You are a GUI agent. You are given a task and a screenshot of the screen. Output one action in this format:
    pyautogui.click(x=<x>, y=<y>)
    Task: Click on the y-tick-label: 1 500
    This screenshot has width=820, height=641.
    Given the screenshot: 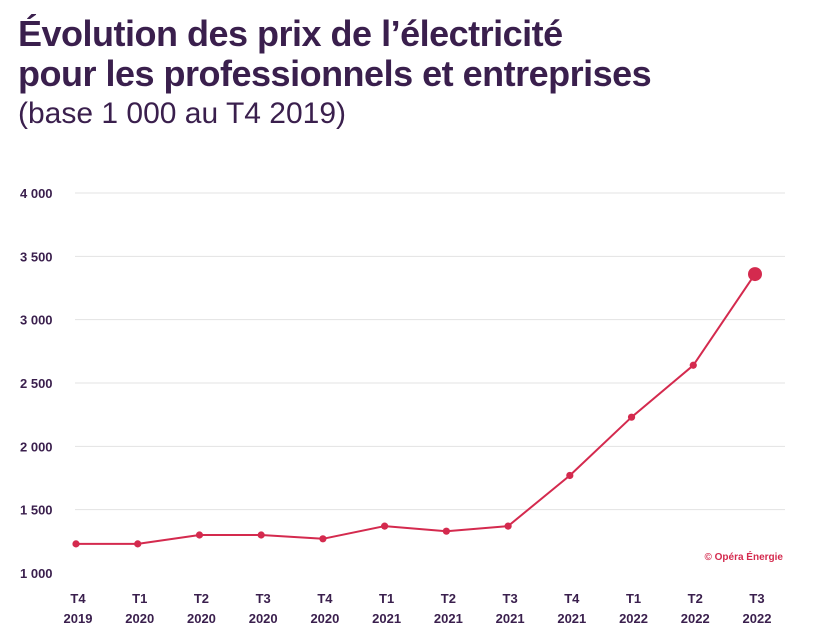 What is the action you would take?
    pyautogui.click(x=36, y=510)
    